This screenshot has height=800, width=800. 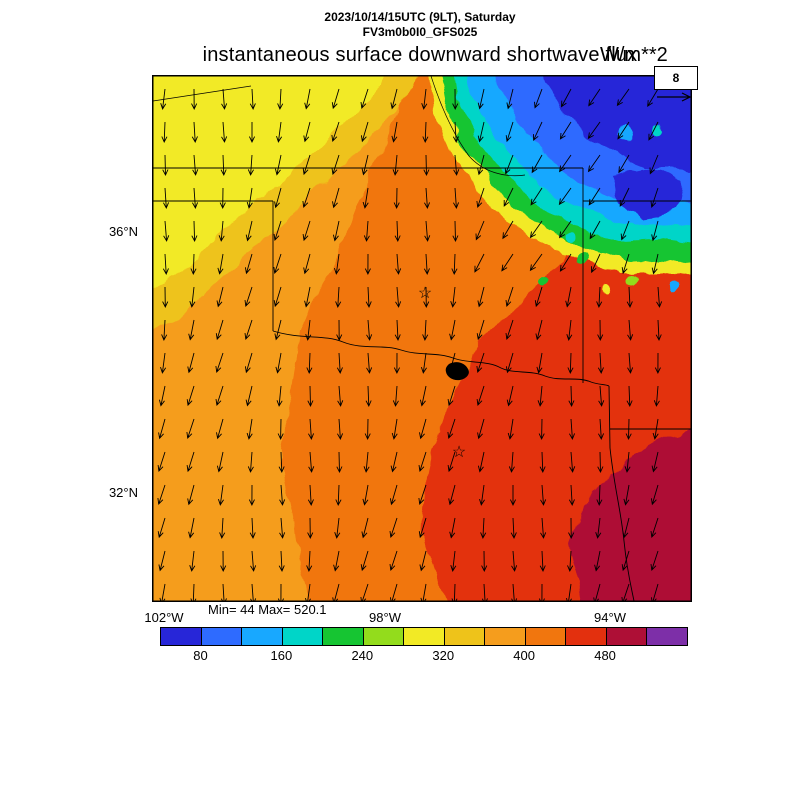 I want to click on colorbar-tick-label: 480, so click(x=605, y=655).